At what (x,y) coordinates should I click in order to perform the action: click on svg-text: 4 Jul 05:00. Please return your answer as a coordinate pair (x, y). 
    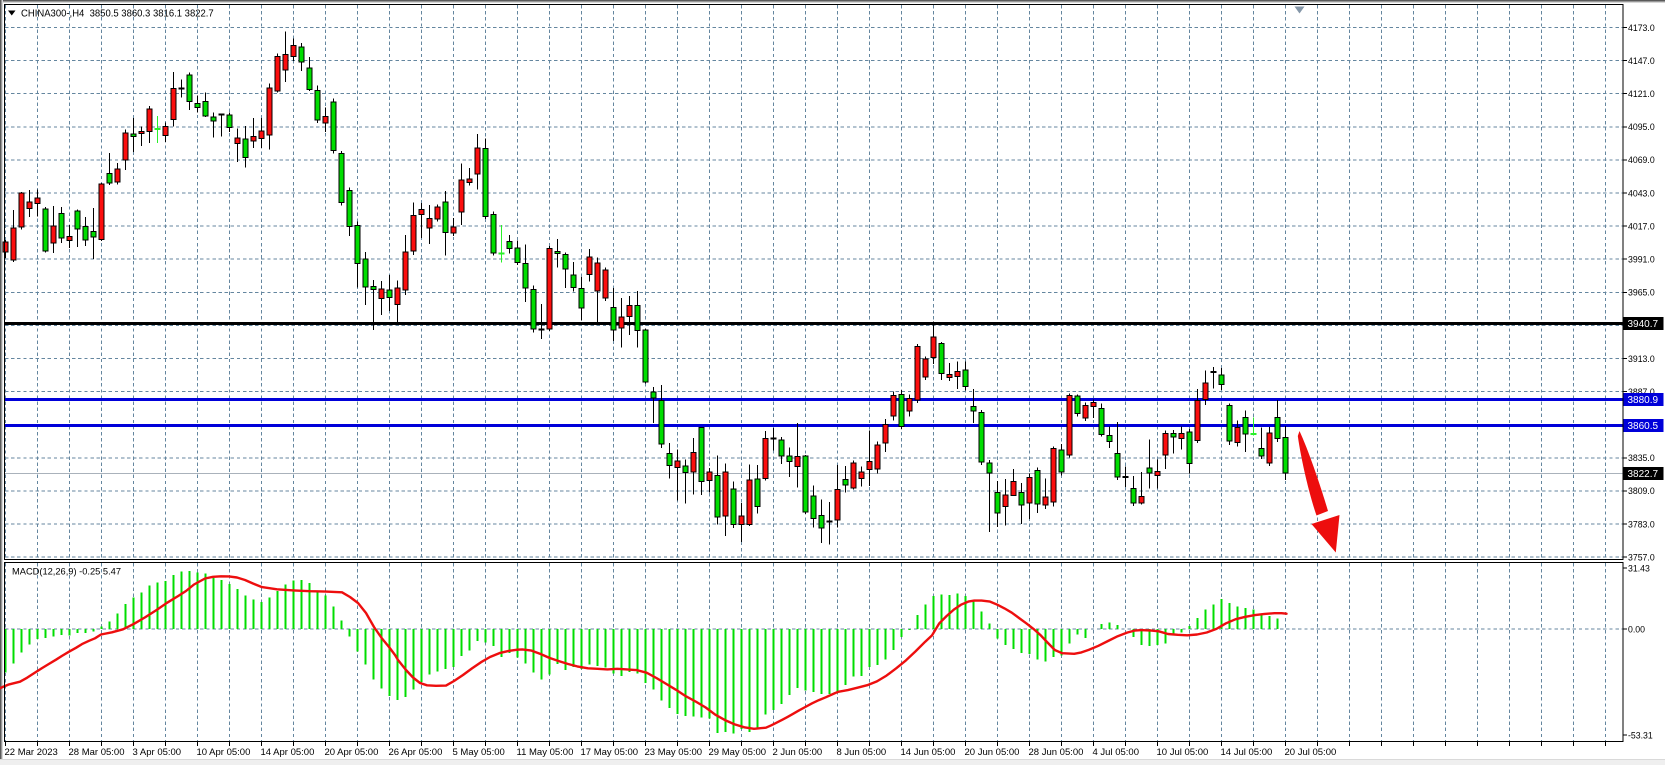
    Looking at the image, I should click on (1116, 752).